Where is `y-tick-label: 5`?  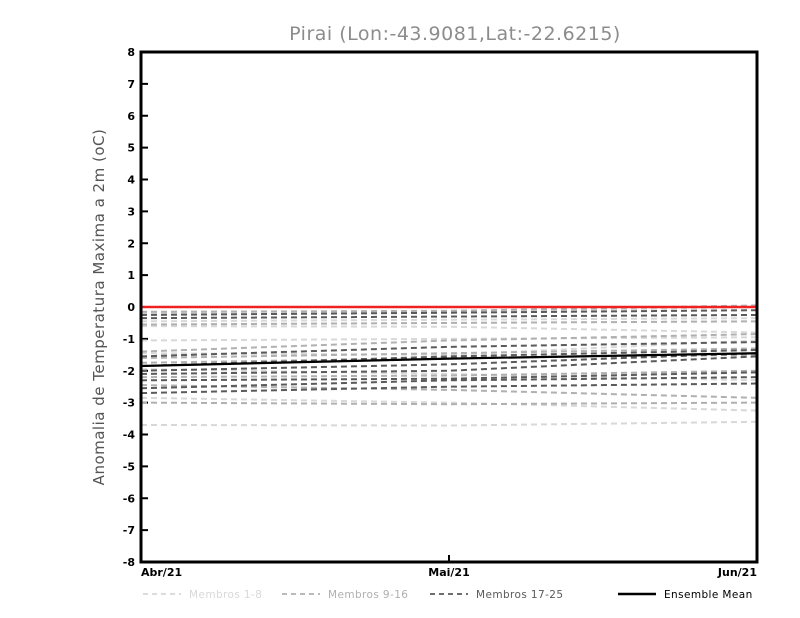 y-tick-label: 5 is located at coordinates (131, 148).